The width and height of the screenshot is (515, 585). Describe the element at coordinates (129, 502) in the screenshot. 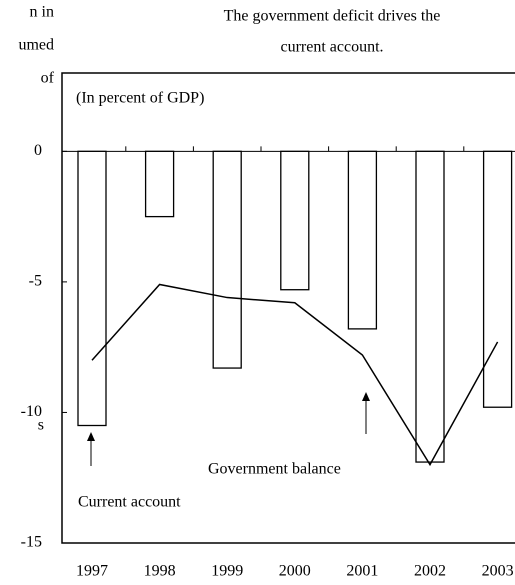

I see `series-label: Current account` at that location.